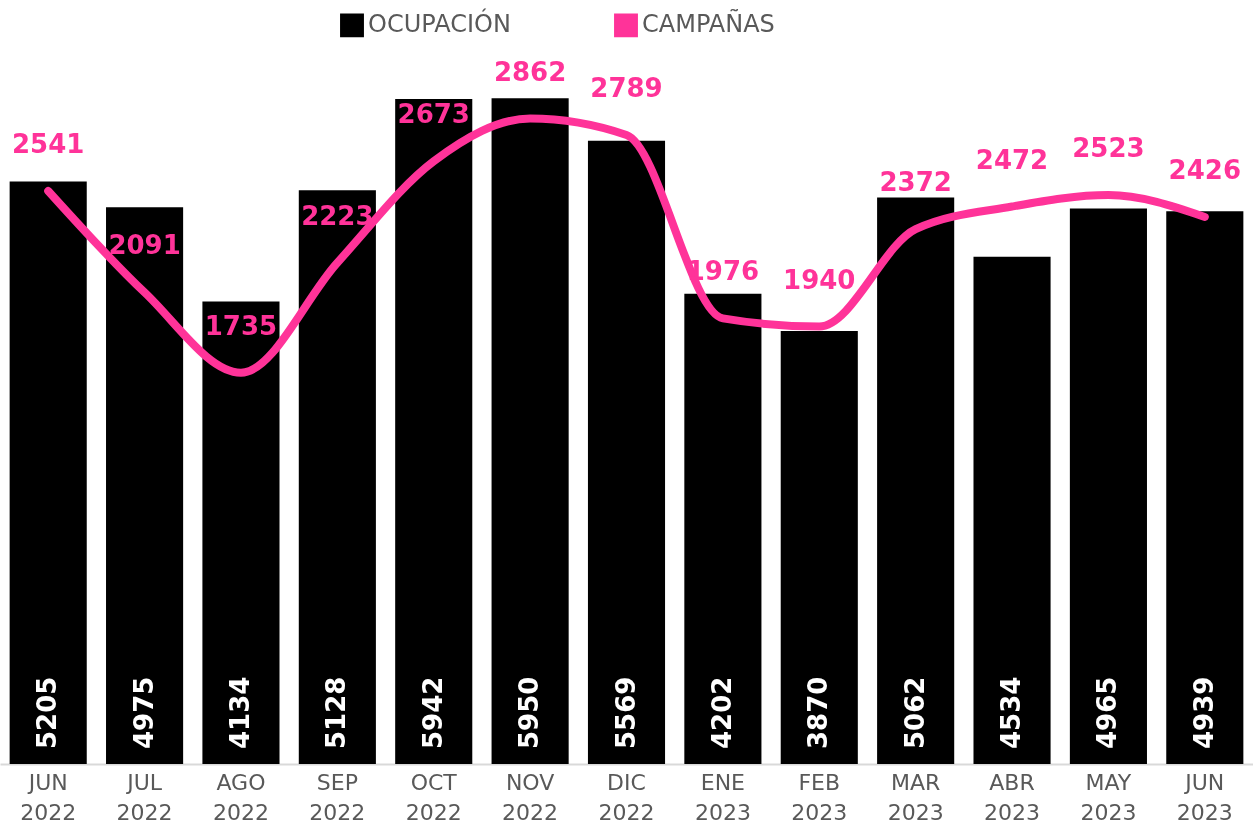 The width and height of the screenshot is (1253, 828). Describe the element at coordinates (819, 279) in the screenshot. I see `data-label: 1940` at that location.